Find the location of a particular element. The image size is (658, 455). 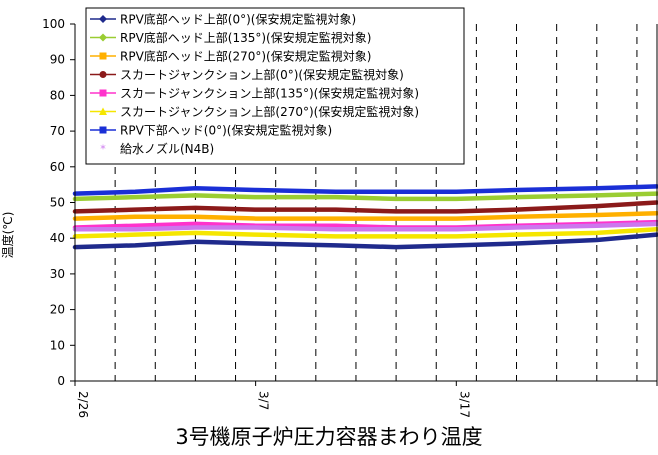

series-lines is located at coordinates (365, 217).